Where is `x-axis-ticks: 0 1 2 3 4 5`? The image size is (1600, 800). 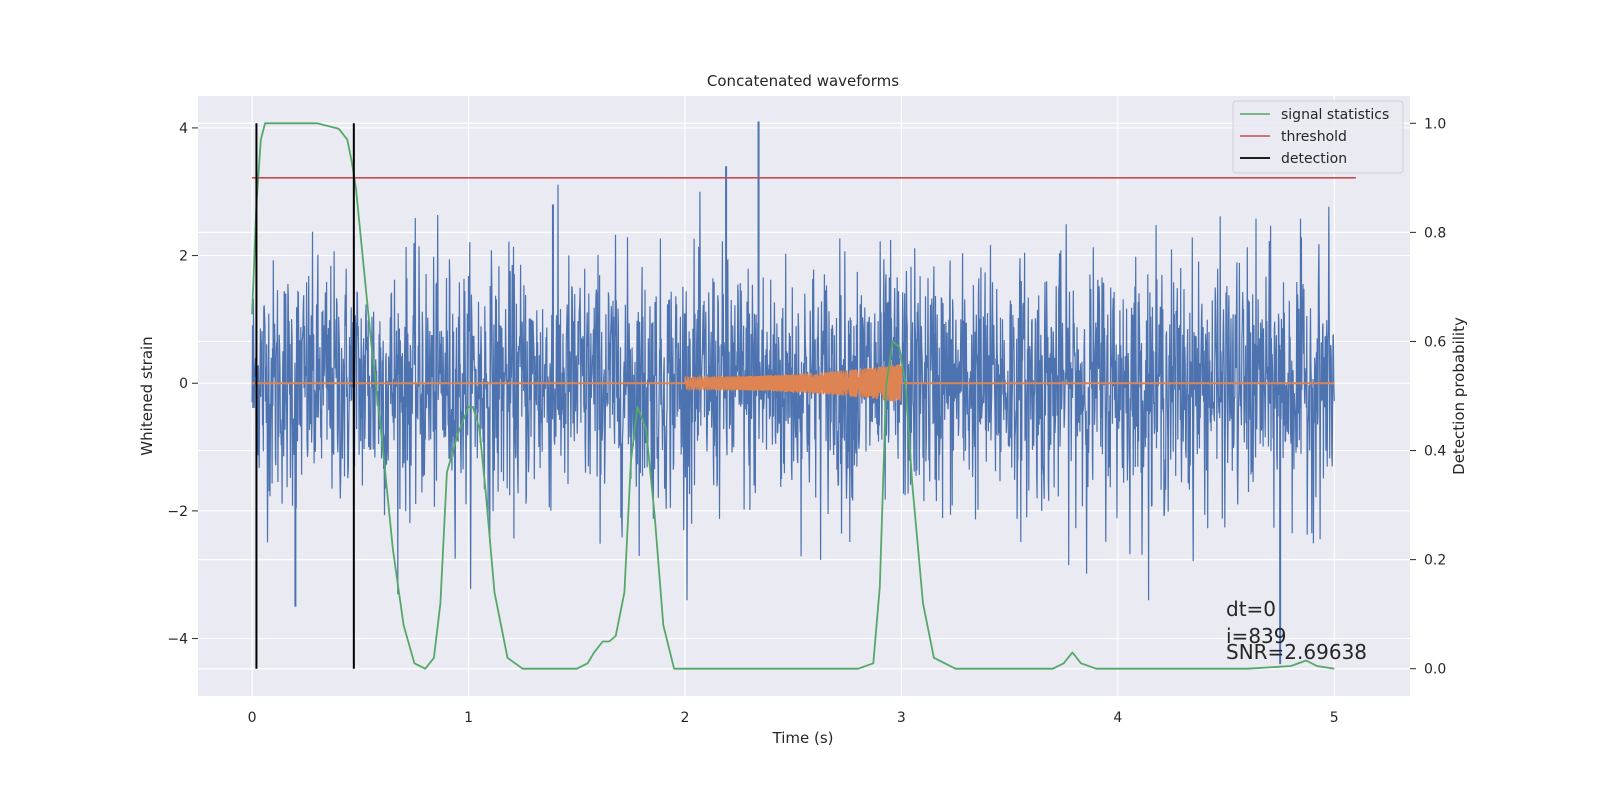
x-axis-ticks: 0 1 2 3 4 5 is located at coordinates (793, 718).